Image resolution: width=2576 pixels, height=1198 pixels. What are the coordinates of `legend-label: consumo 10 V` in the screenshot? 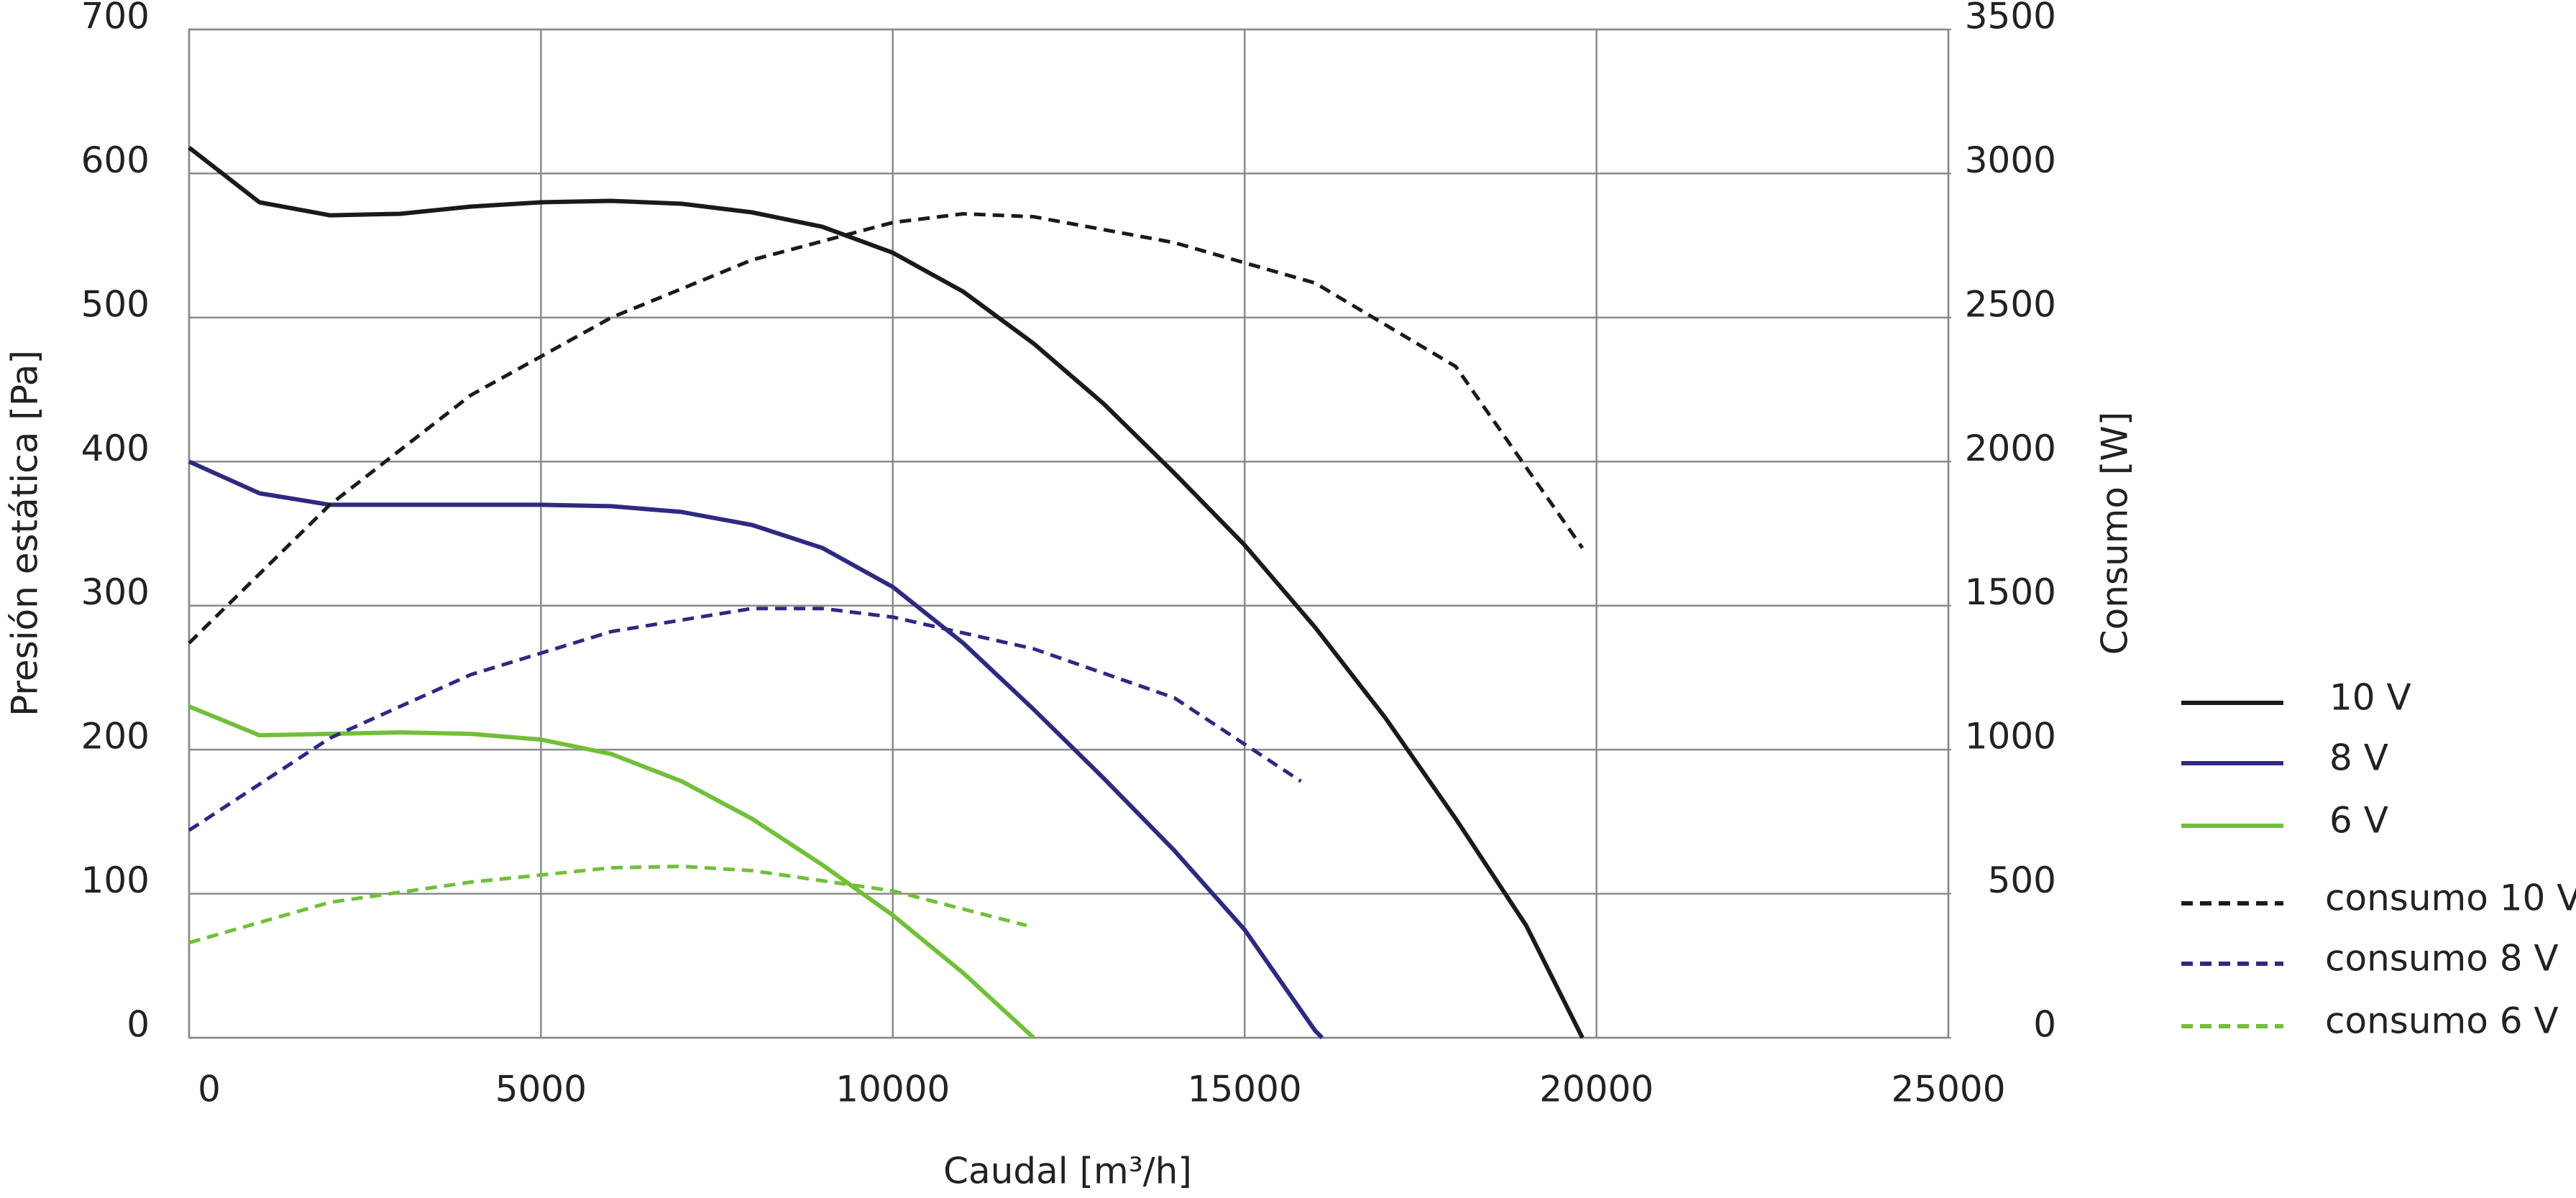 It's located at (2450, 898).